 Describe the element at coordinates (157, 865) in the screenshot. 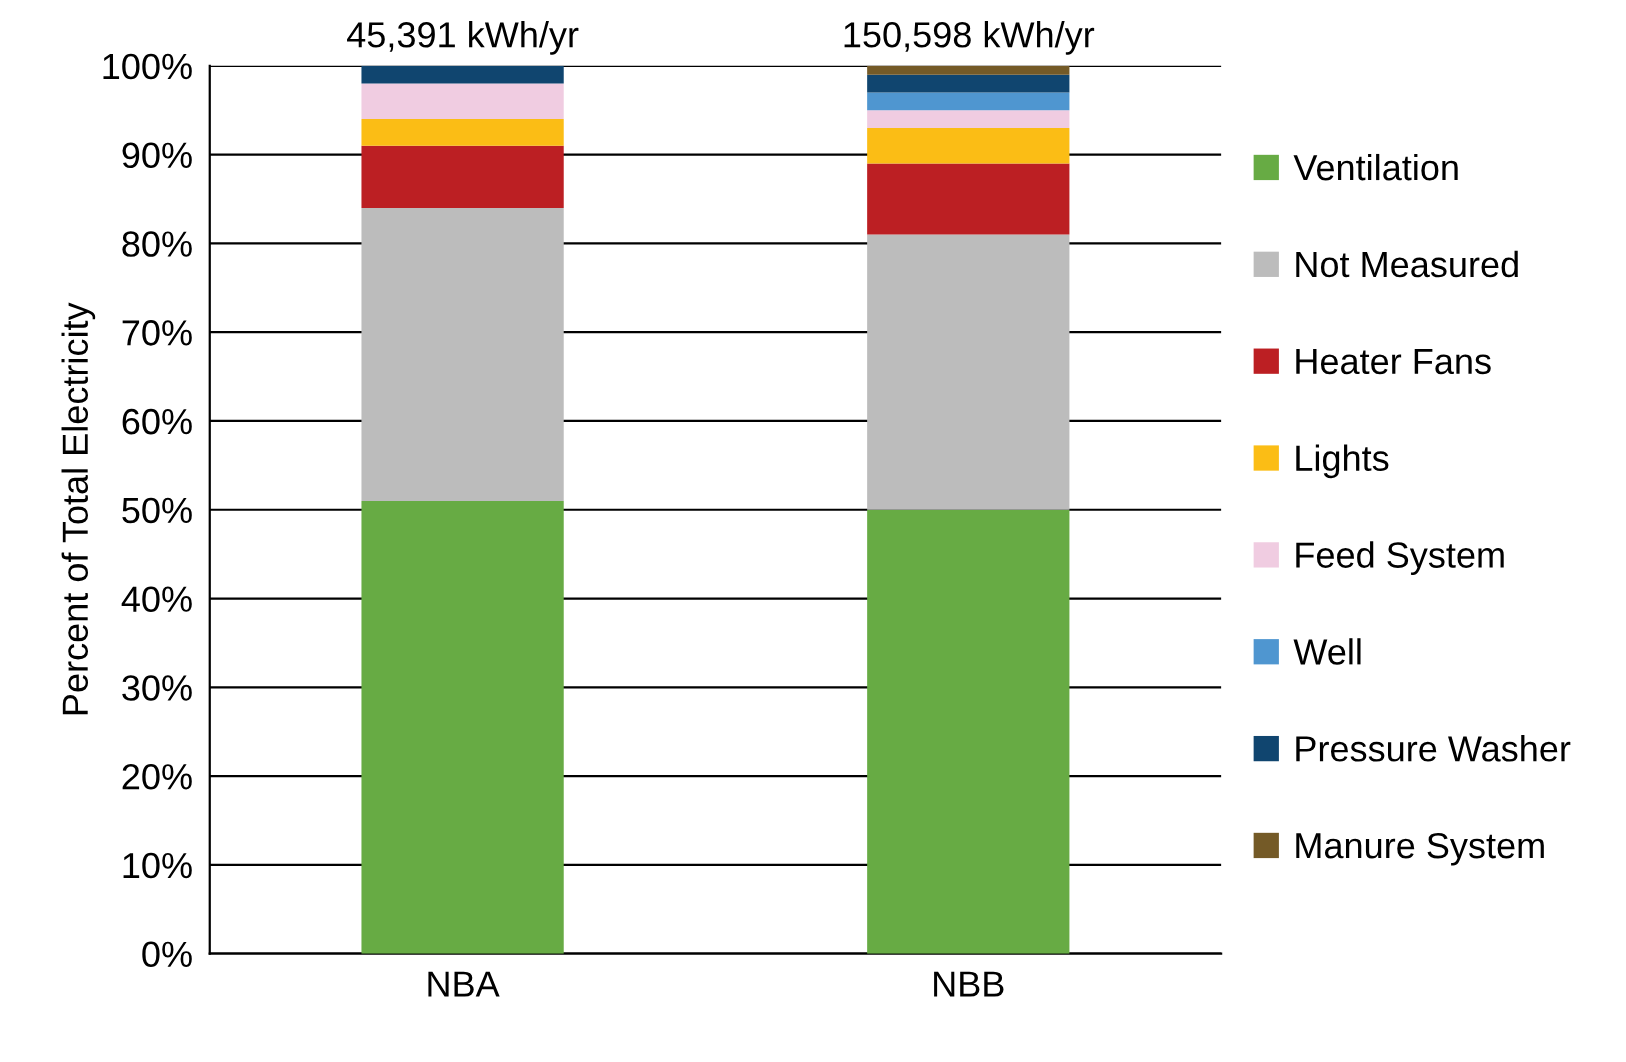

I see `y-tick-label: 10%` at that location.